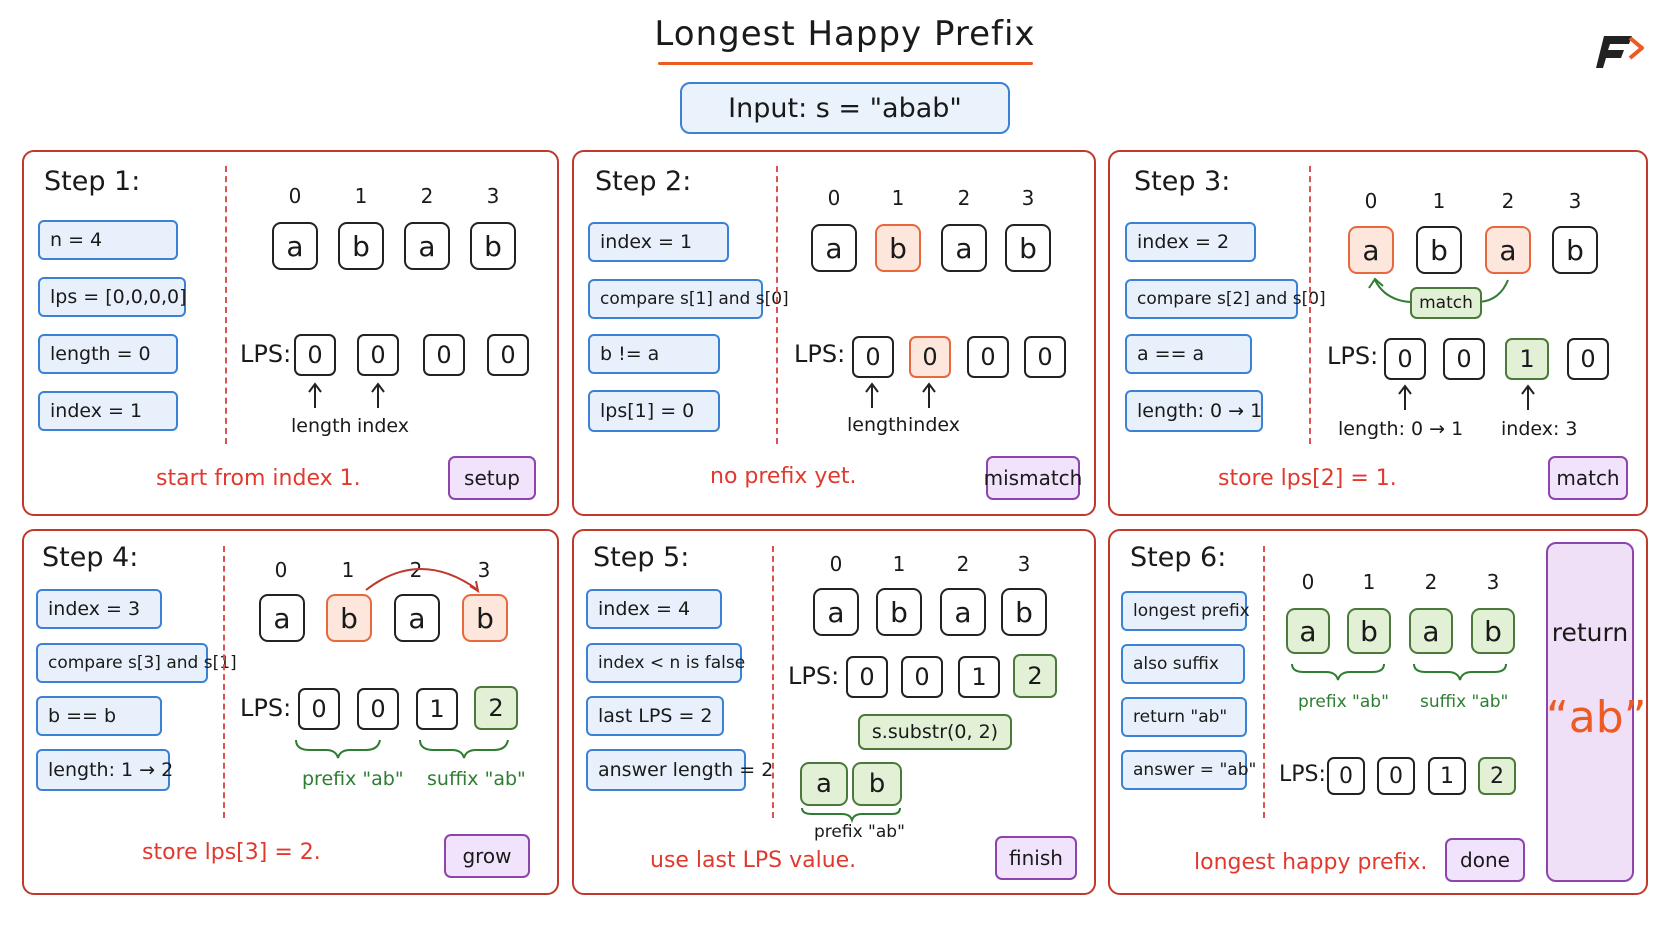 Image resolution: width=1672 pixels, height=941 pixels. What do you see at coordinates (654, 354) in the screenshot?
I see `var-box: b != a` at bounding box center [654, 354].